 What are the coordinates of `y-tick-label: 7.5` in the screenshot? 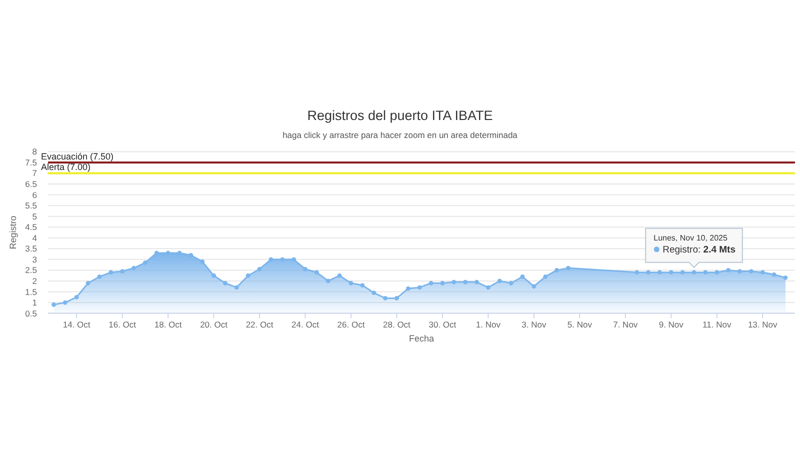 It's located at (31, 162).